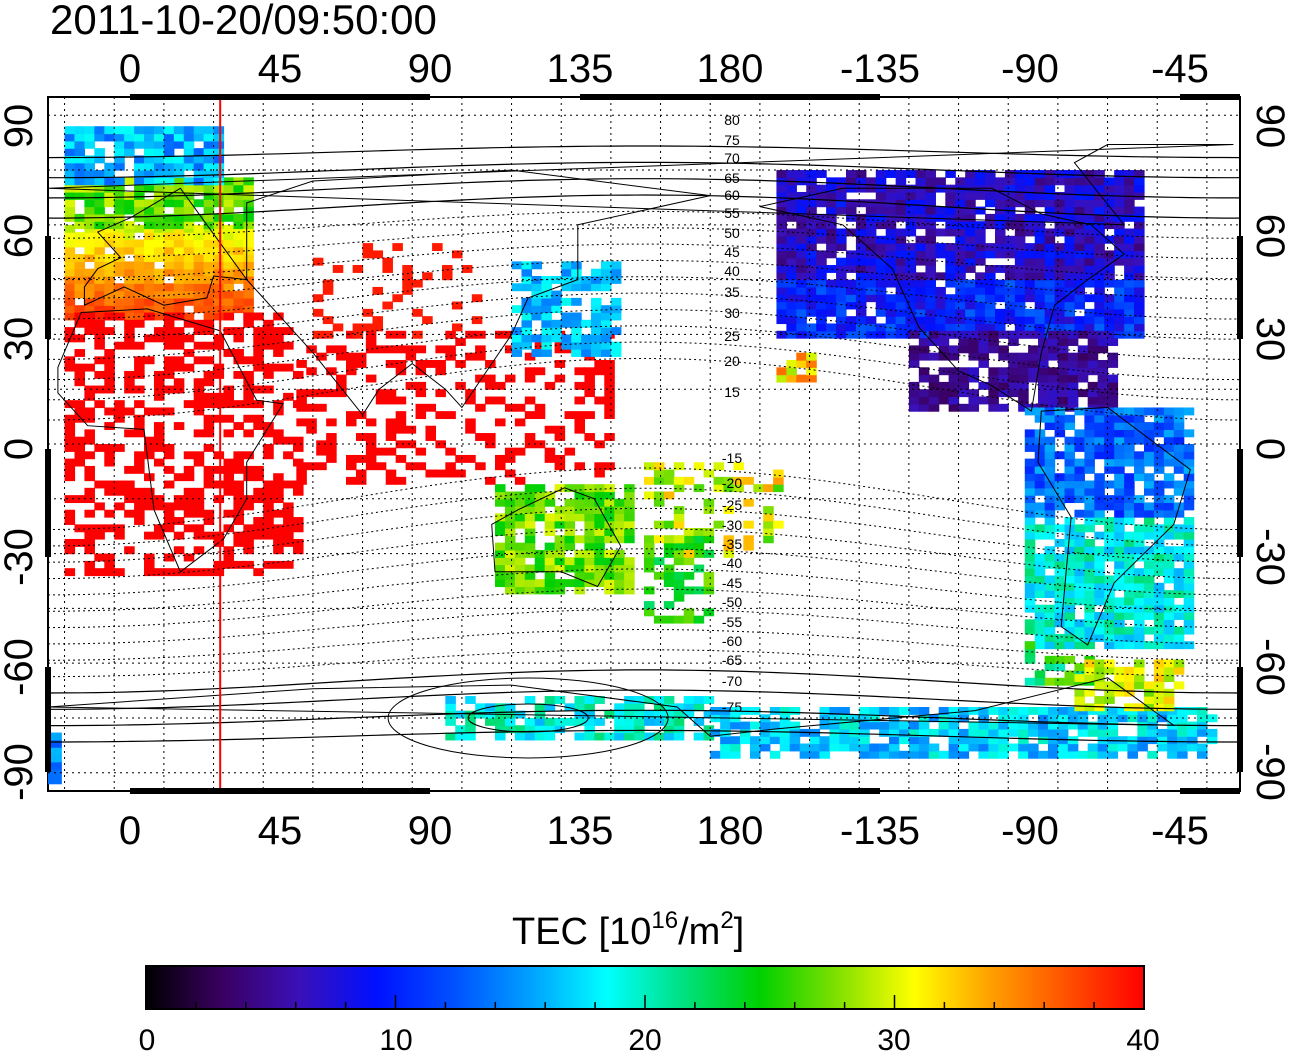  I want to click on lon-top-tick: -135, so click(880, 69).